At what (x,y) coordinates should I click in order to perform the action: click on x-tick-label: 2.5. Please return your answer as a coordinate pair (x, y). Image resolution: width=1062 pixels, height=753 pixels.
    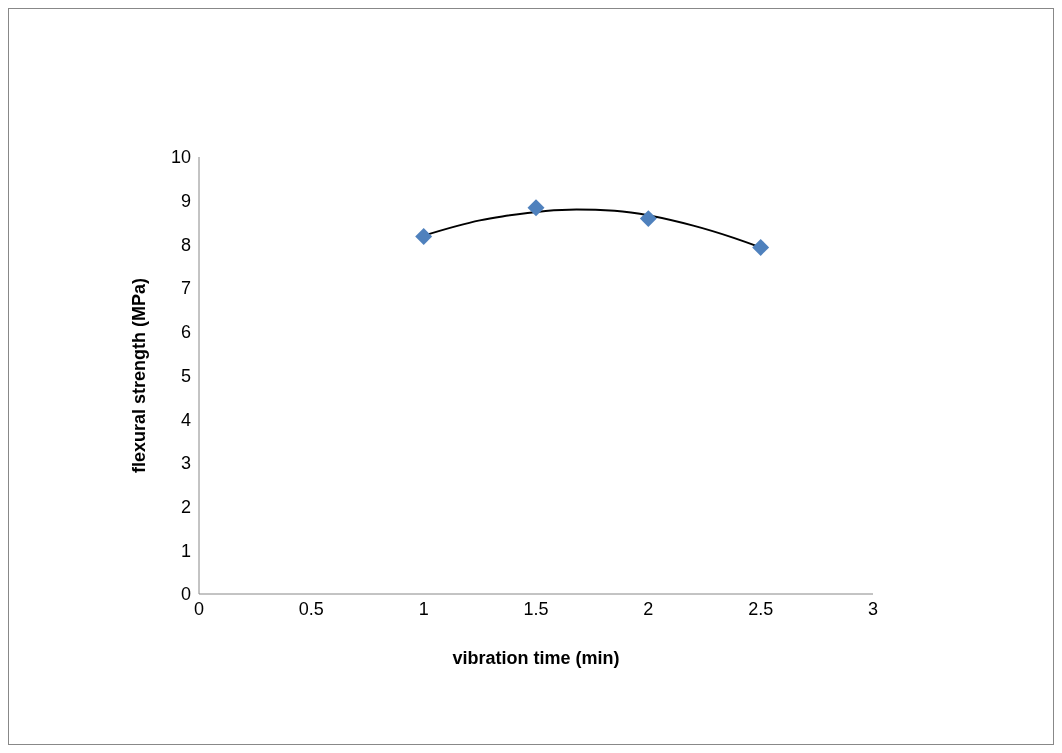
    Looking at the image, I should click on (761, 608).